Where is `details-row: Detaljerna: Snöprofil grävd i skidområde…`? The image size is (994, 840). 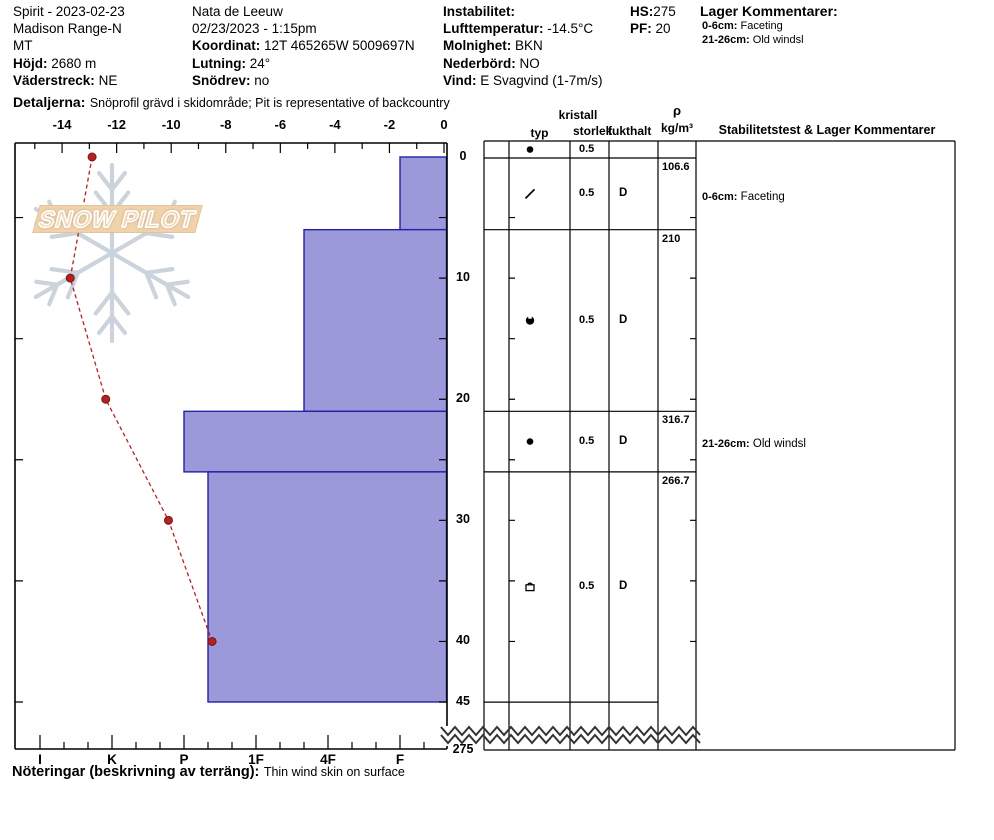
details-row: Detaljerna: Snöprofil grävd i skidområde… is located at coordinates (231, 103).